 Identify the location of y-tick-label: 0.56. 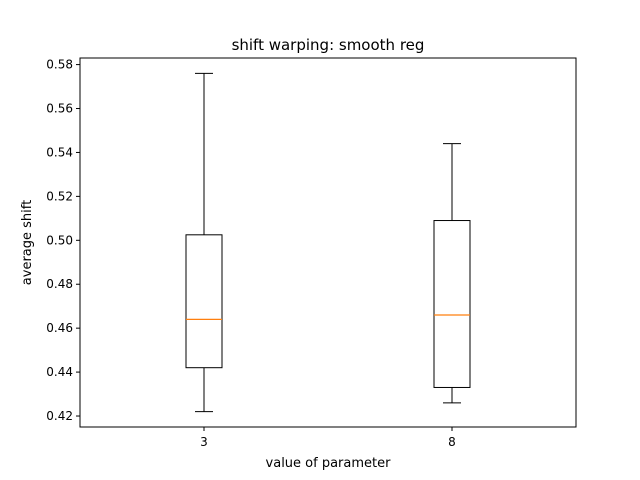
(59, 109).